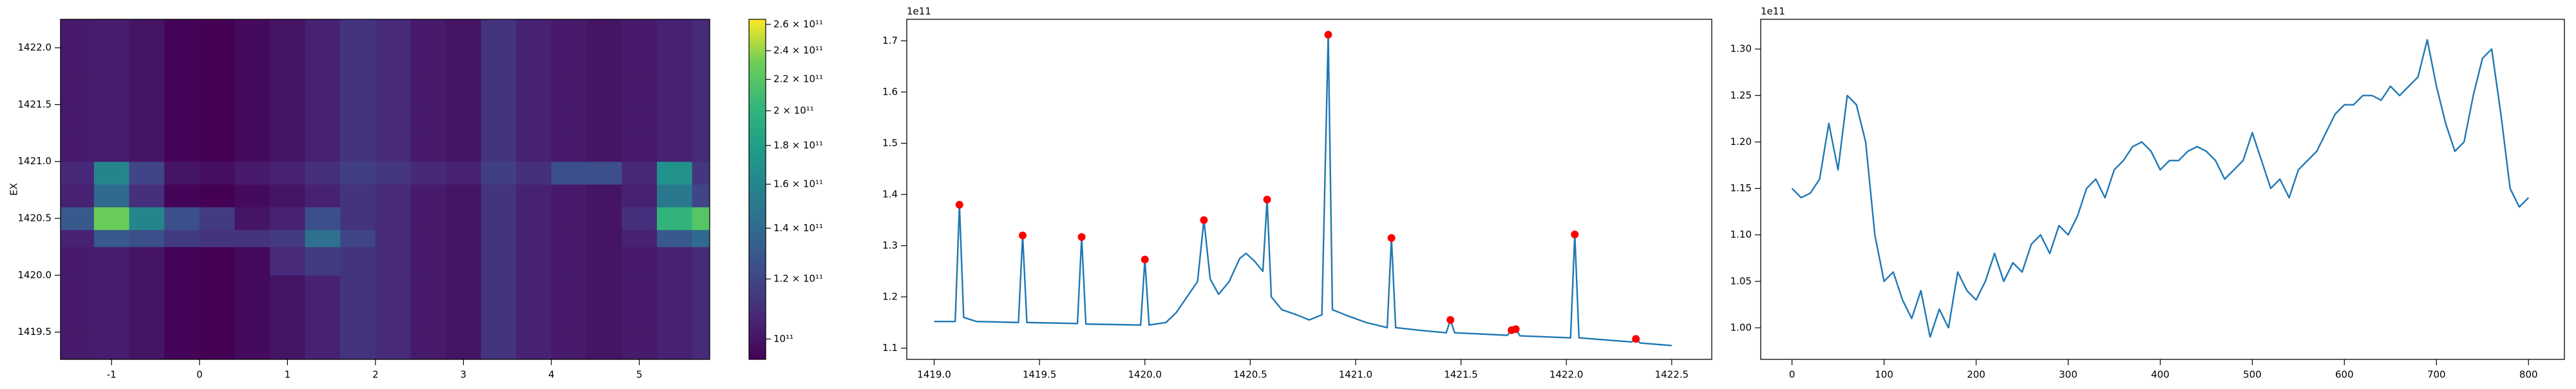 The width and height of the screenshot is (2576, 389). I want to click on peak-marker, so click(1267, 200).